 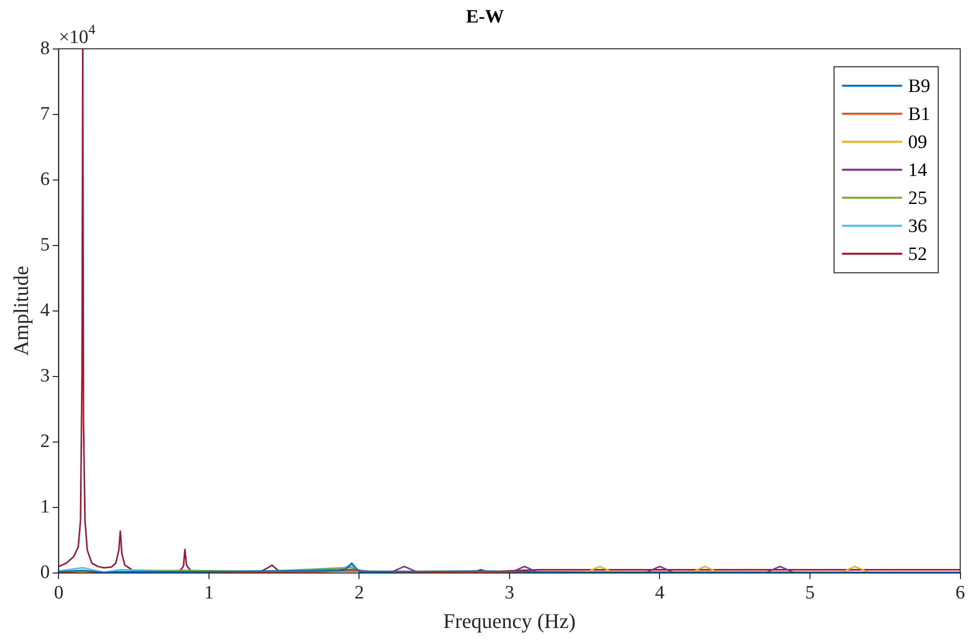 I want to click on y-tick-label: 5, so click(x=45, y=245).